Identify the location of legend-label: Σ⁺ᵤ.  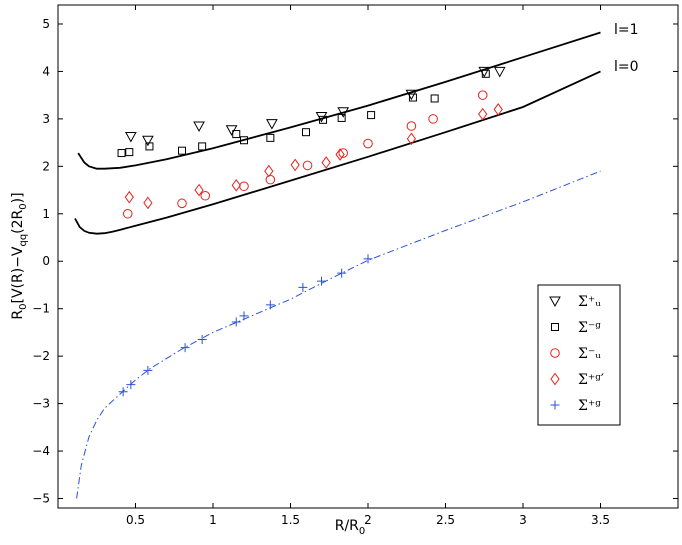
(589, 302).